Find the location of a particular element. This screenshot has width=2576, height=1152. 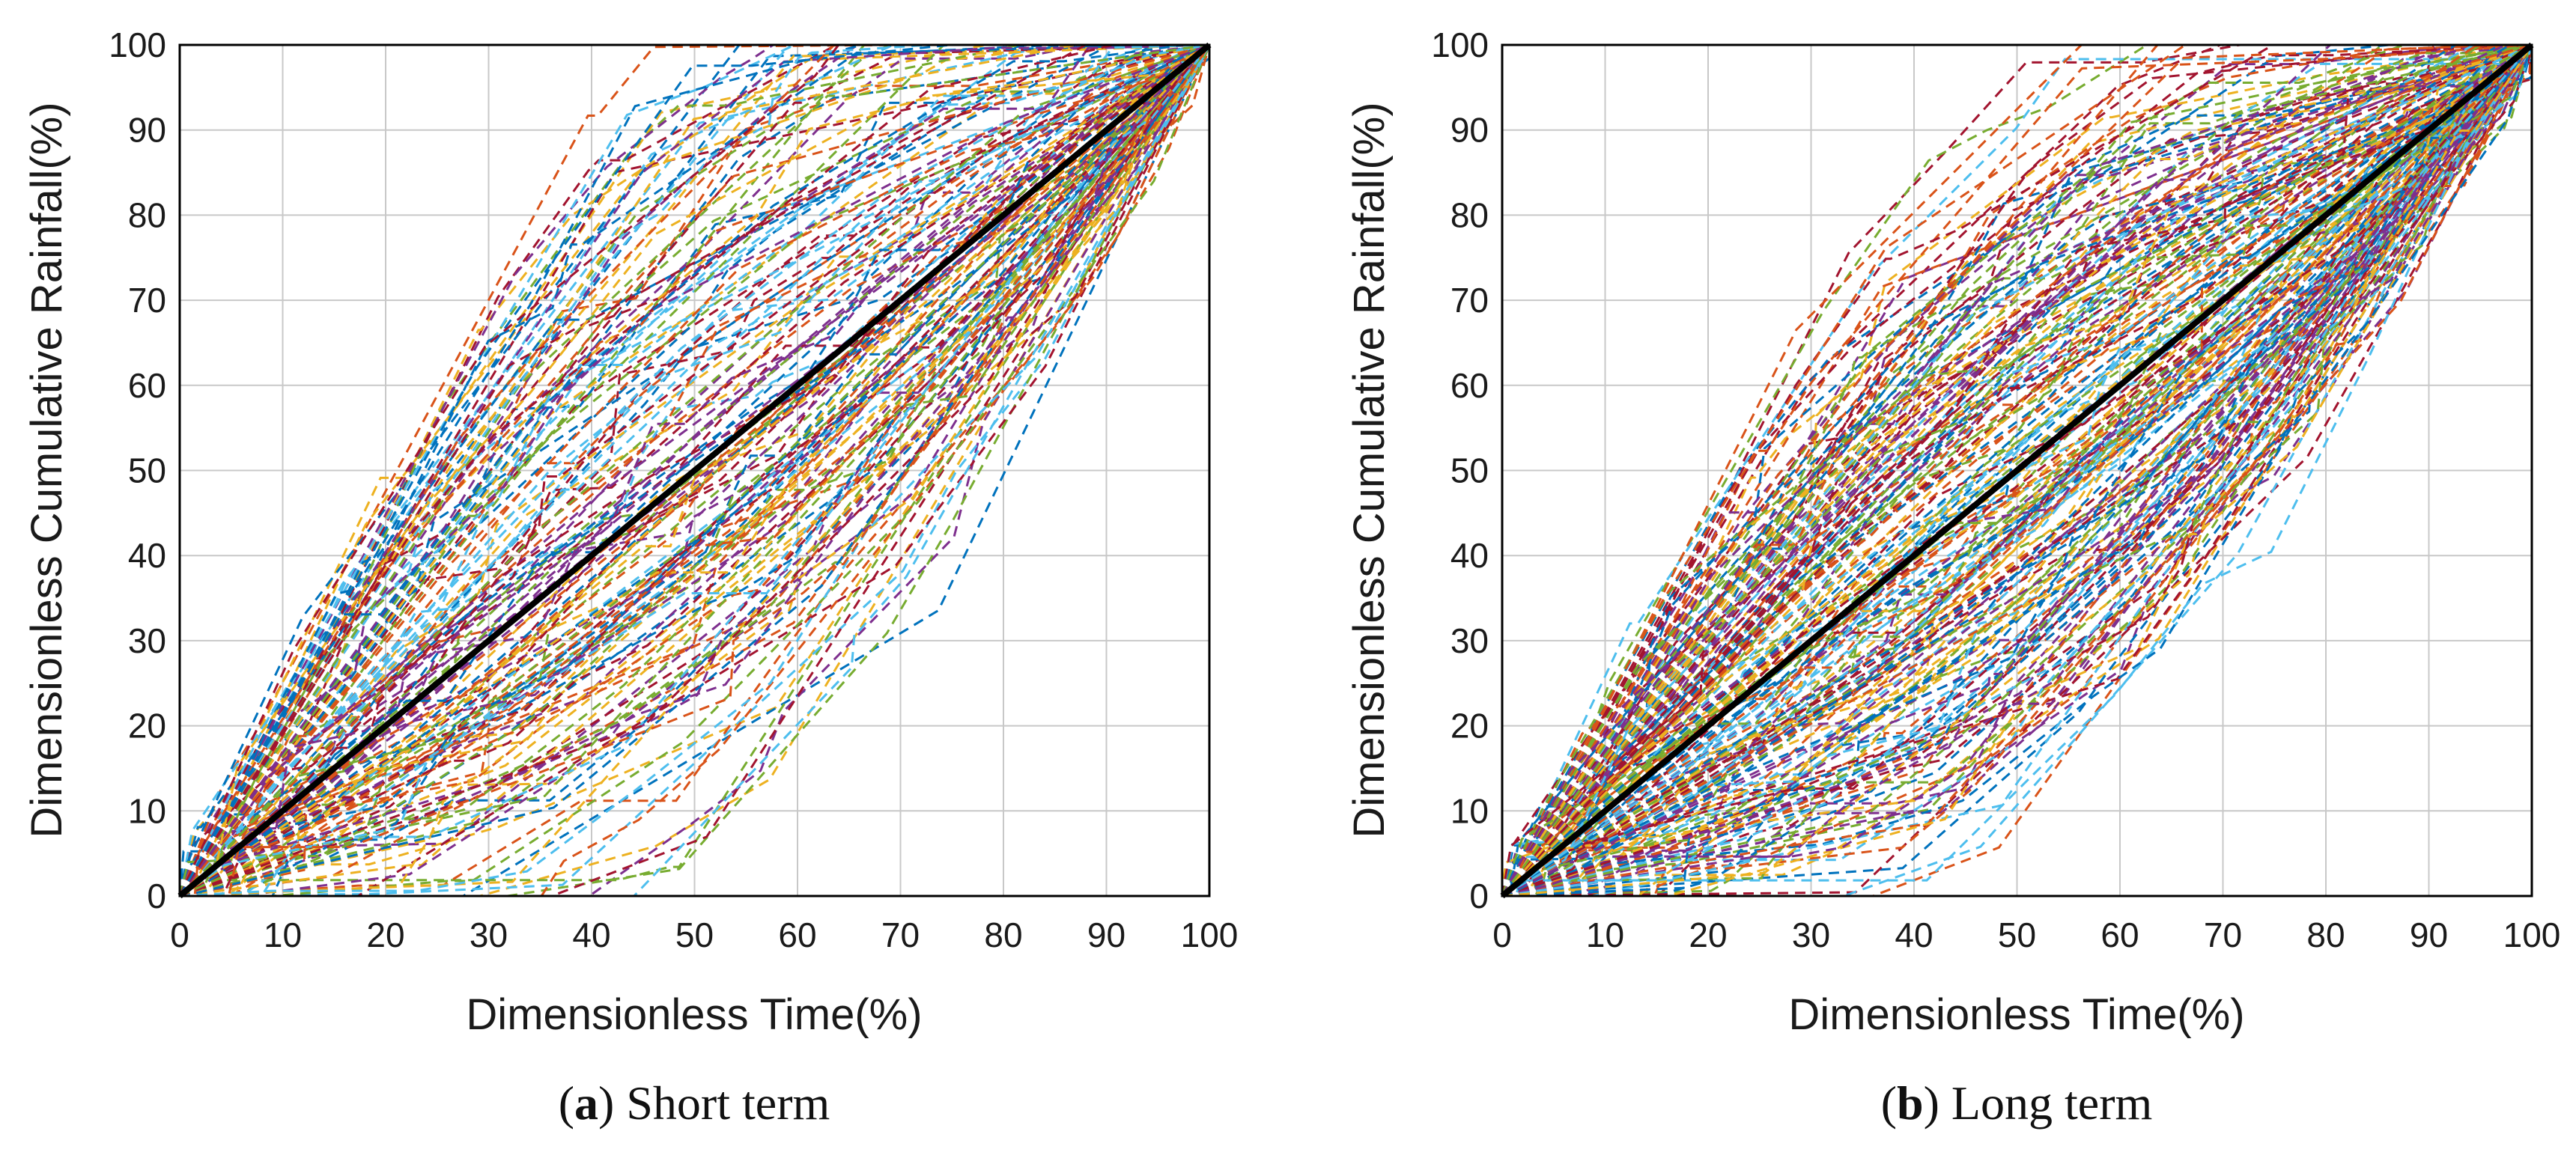

y-tick-label: 100 is located at coordinates (1460, 44).